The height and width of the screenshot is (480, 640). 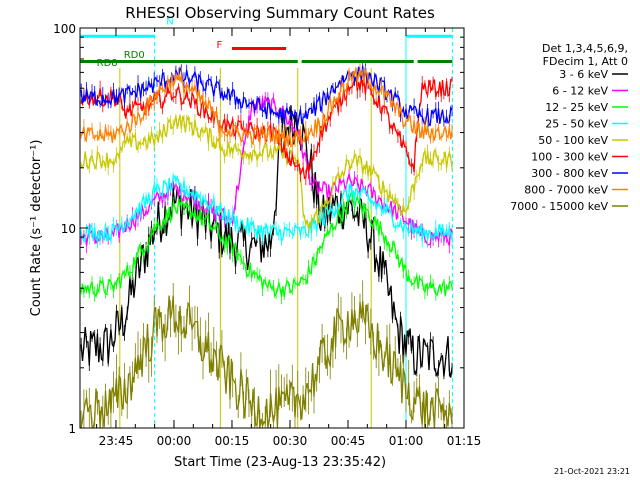 What do you see at coordinates (68, 229) in the screenshot?
I see `y-tick-label: 10` at bounding box center [68, 229].